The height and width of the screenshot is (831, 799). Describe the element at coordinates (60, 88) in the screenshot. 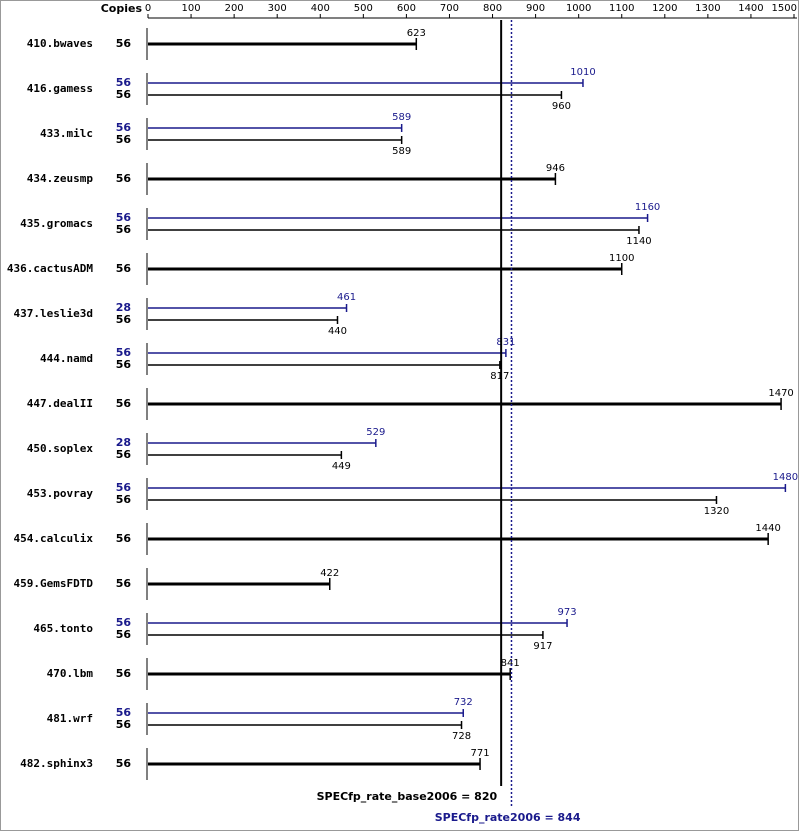

I see `benchmark-name: 416.gamess` at that location.